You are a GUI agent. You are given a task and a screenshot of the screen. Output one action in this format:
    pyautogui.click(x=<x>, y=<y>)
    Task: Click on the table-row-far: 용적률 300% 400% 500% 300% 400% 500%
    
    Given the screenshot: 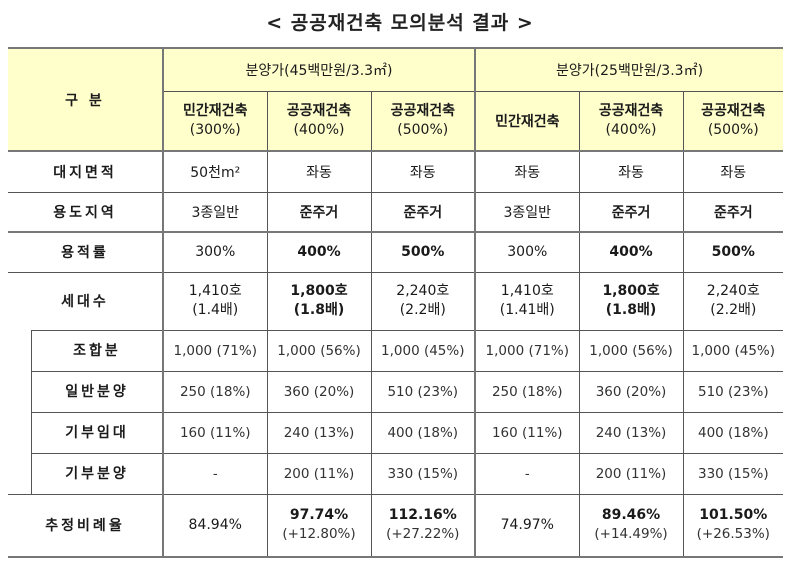 What is the action you would take?
    pyautogui.click(x=396, y=252)
    